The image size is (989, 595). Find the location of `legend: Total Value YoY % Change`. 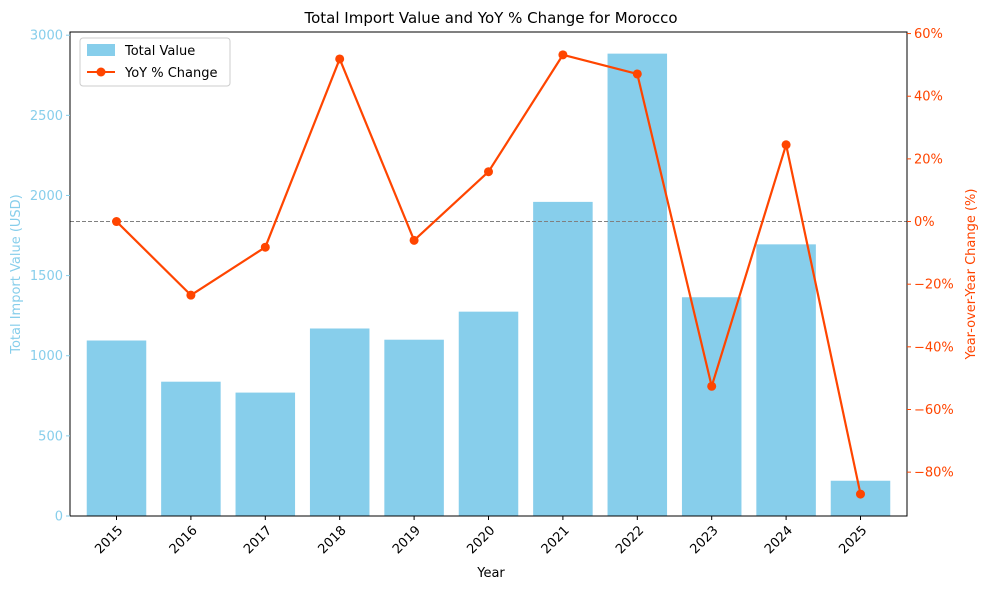

legend: Total Value YoY % Change is located at coordinates (155, 62).